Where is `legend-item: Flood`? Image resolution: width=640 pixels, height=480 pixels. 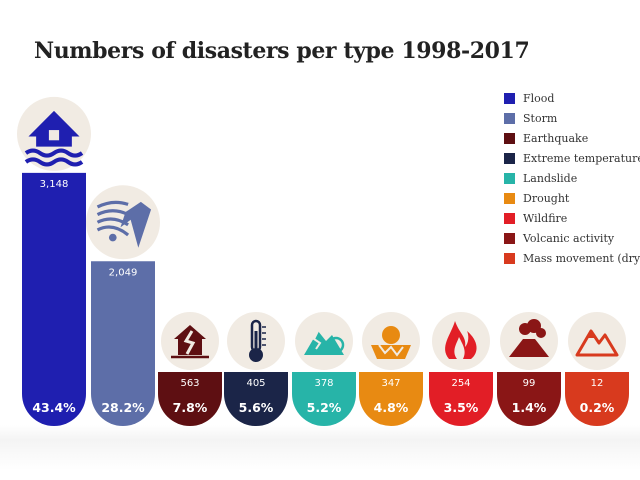 legend-item: Flood is located at coordinates (572, 98).